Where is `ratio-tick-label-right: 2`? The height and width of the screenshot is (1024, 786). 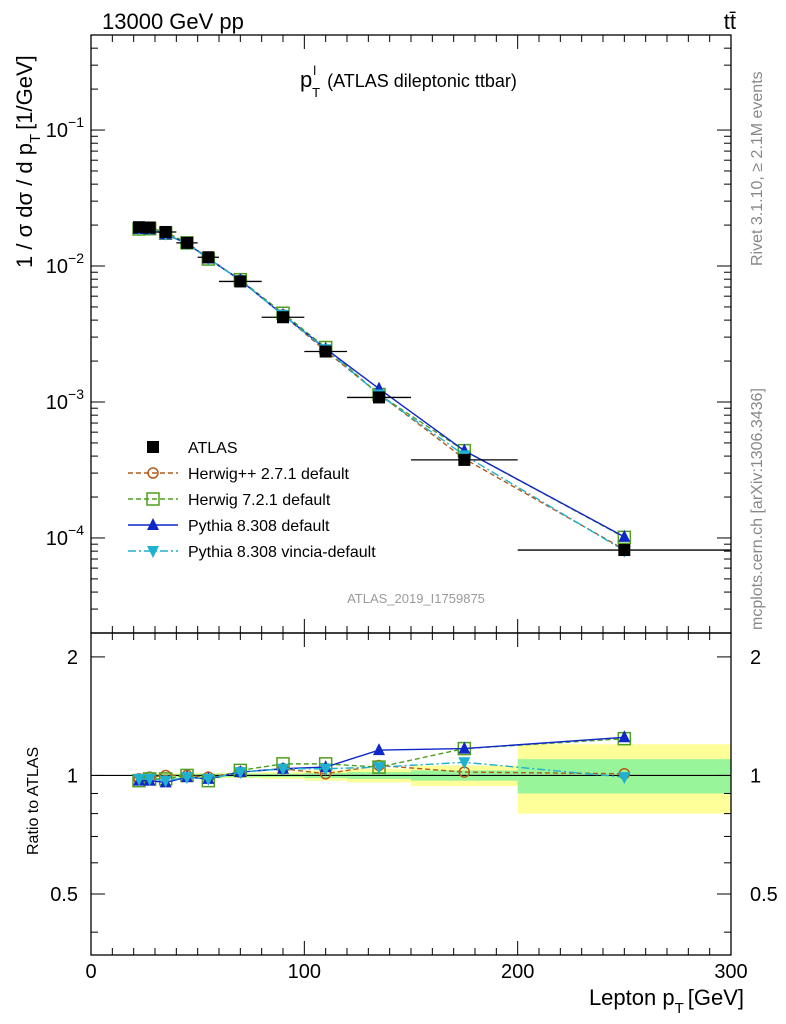
ratio-tick-label-right: 2 is located at coordinates (755, 658).